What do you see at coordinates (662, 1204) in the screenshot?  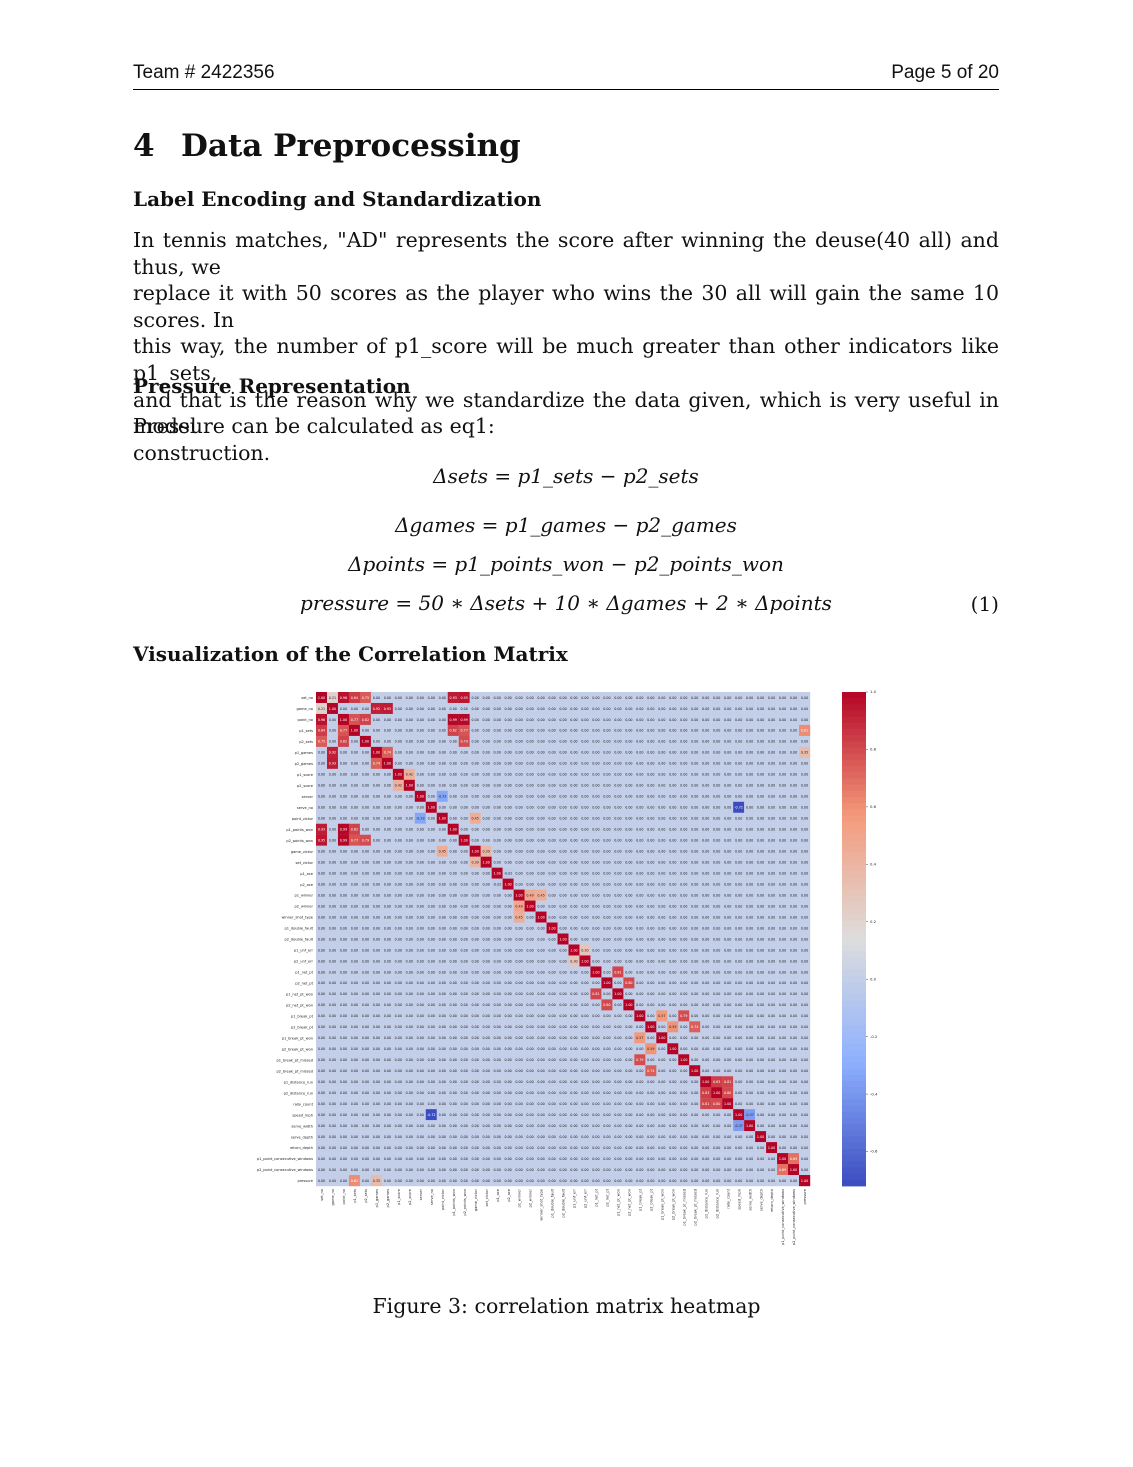 I see `column-tick-label: p1_break_pt_won` at bounding box center [662, 1204].